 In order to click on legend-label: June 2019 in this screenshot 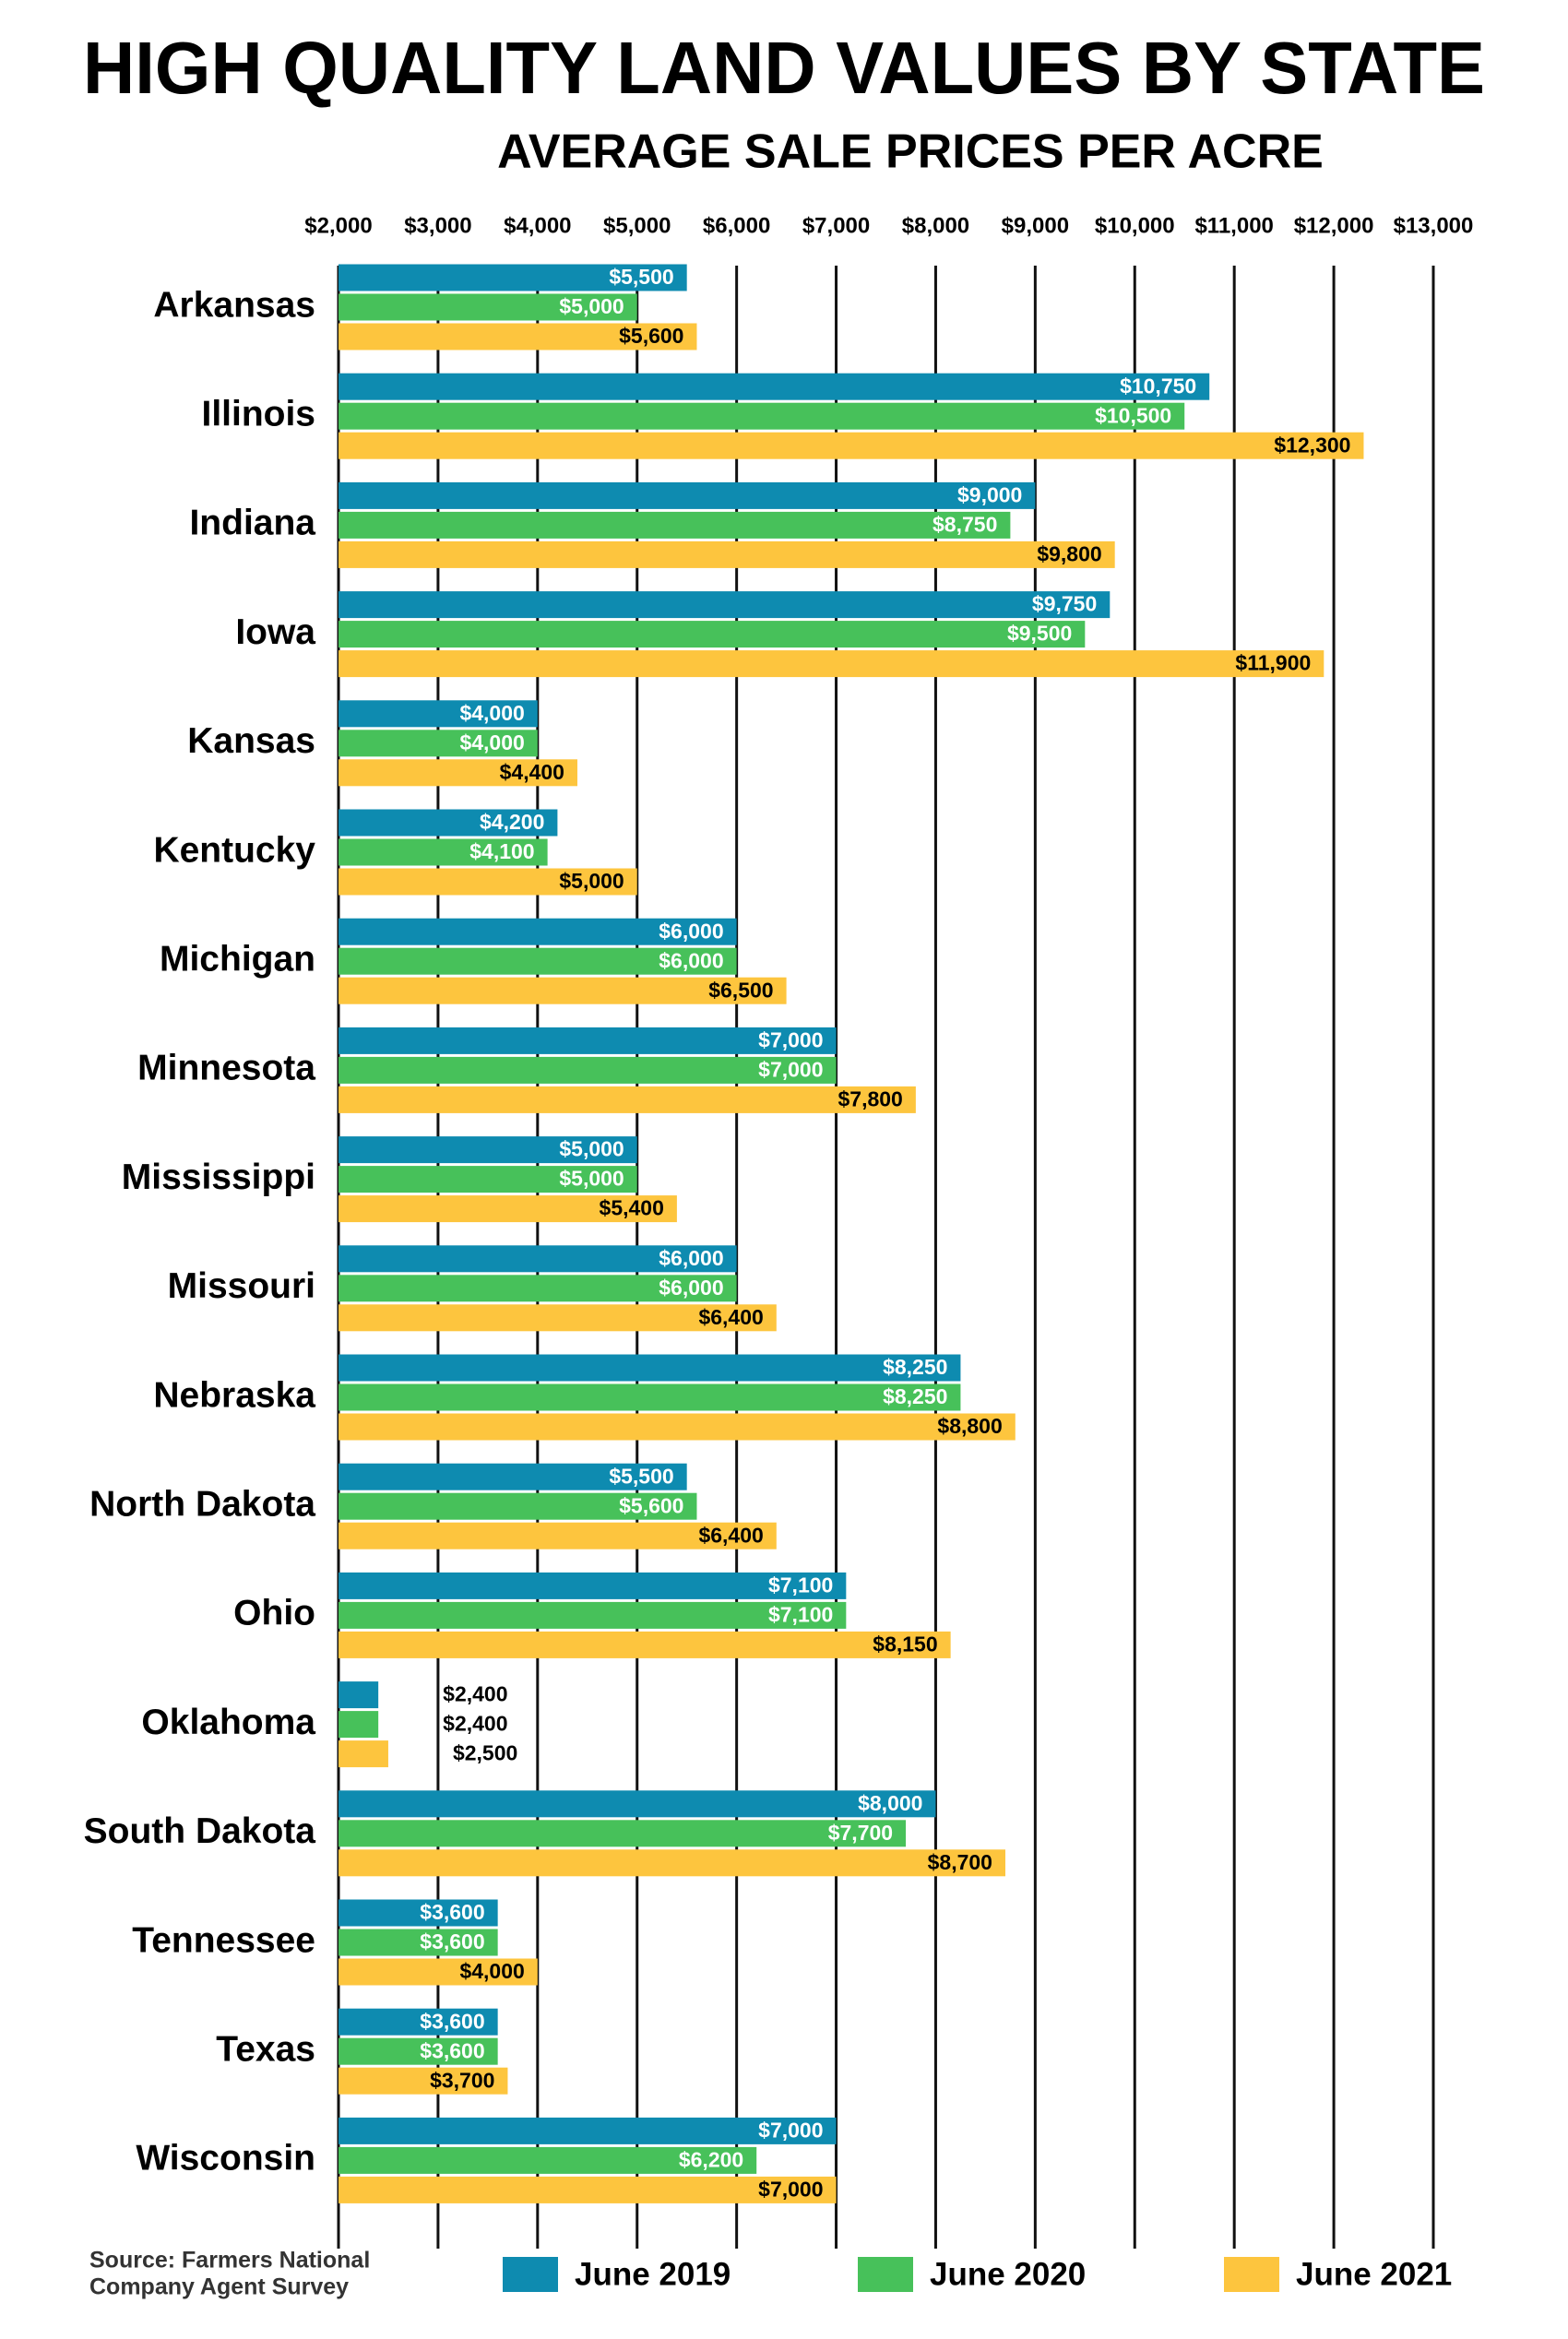, I will do `click(653, 2274)`.